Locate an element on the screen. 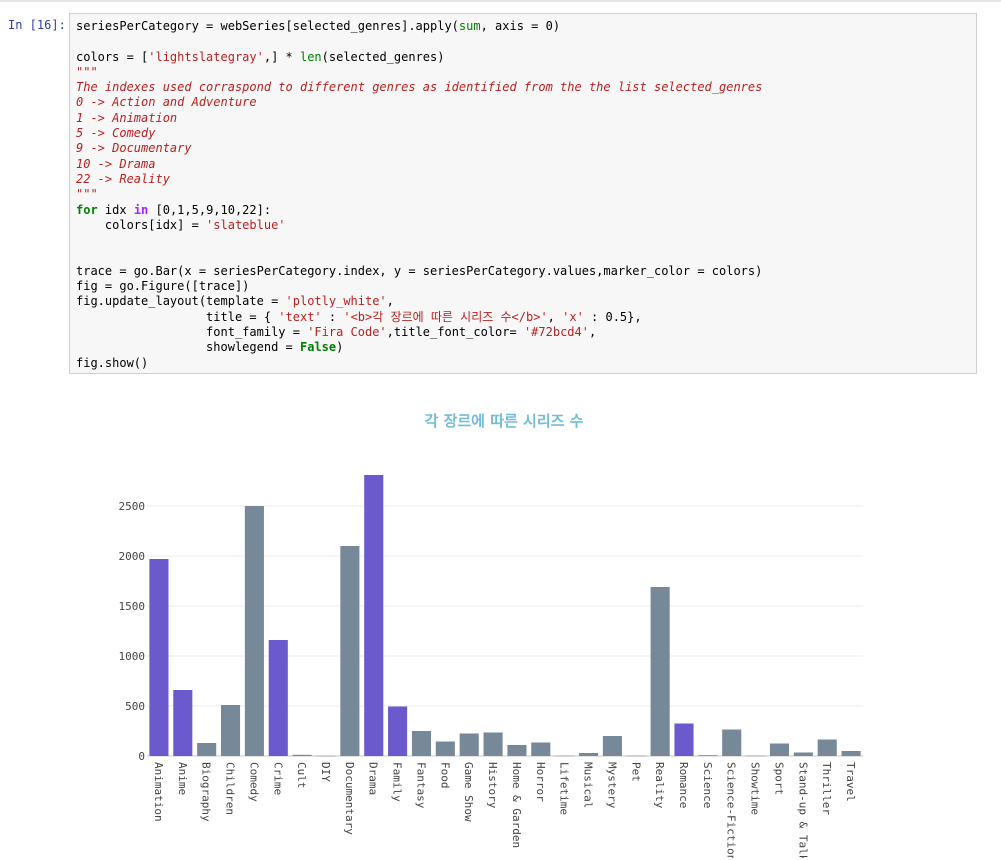 The image size is (1001, 860). y-tick-label: 500 is located at coordinates (135, 706).